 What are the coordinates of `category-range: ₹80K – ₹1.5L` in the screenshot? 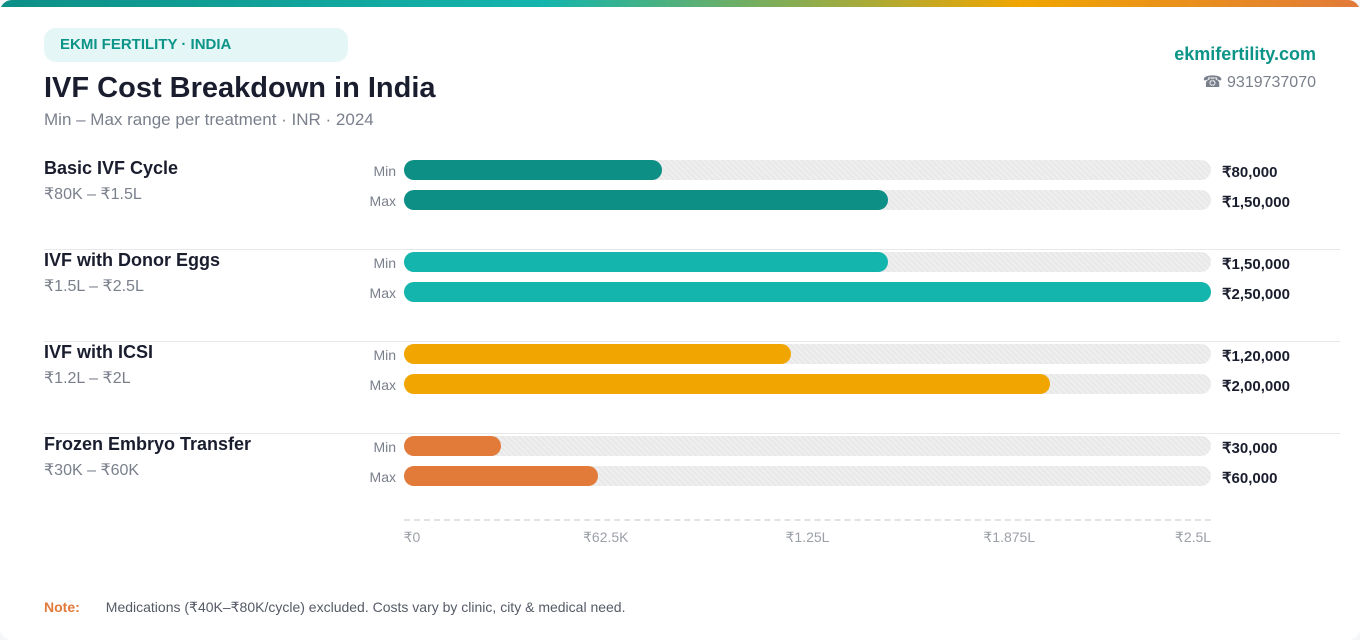 It's located at (93, 194).